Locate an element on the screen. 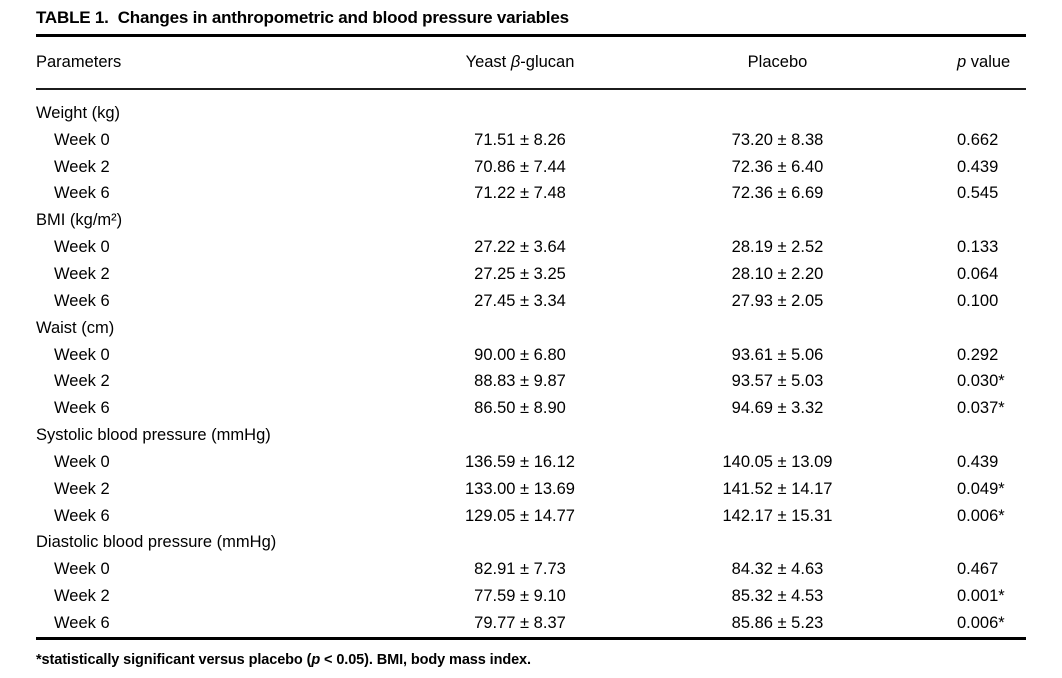 The width and height of the screenshot is (1062, 678). yeast-value-cell: 79.77 ± 8.37 is located at coordinates (520, 622).